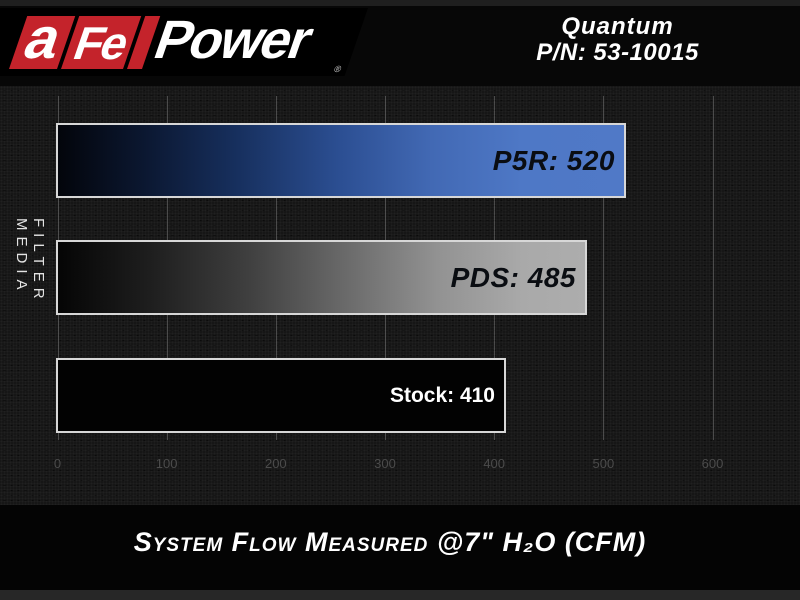  I want to click on flow-bar-p5r: P5R: 520, so click(341, 160).